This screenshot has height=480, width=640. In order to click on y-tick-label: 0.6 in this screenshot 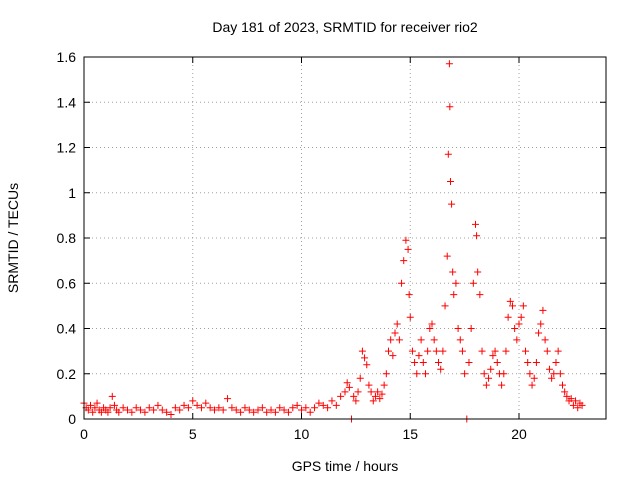, I will do `click(67, 283)`.